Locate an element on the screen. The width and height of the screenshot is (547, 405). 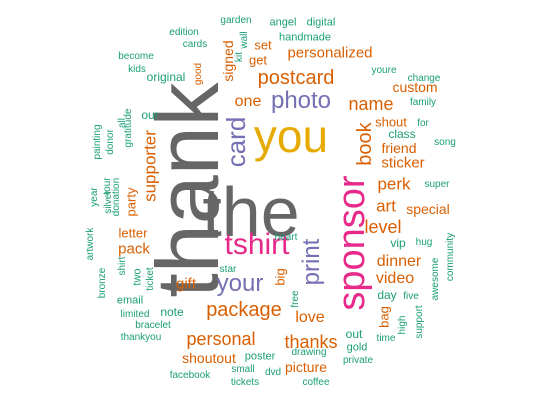
word-community: community is located at coordinates (450, 257).